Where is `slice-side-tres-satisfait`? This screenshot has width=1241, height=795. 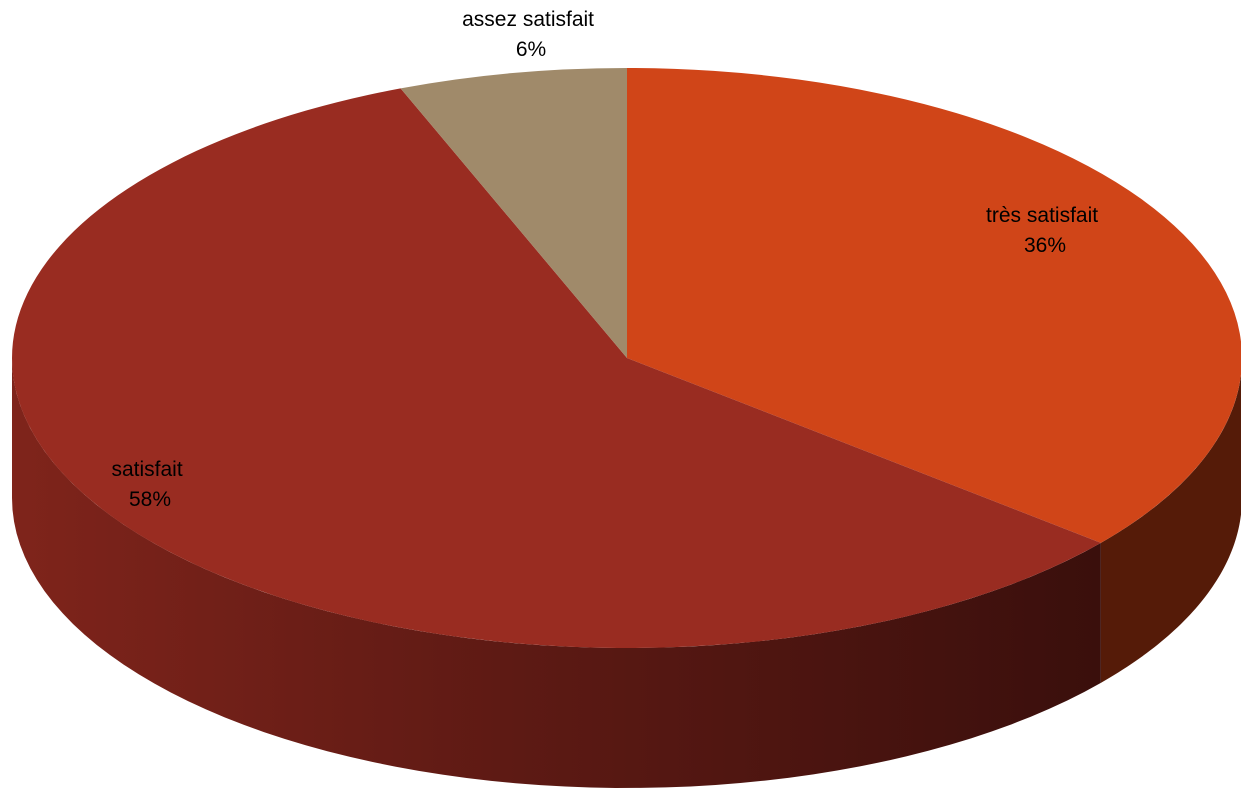 slice-side-tres-satisfait is located at coordinates (1170, 528).